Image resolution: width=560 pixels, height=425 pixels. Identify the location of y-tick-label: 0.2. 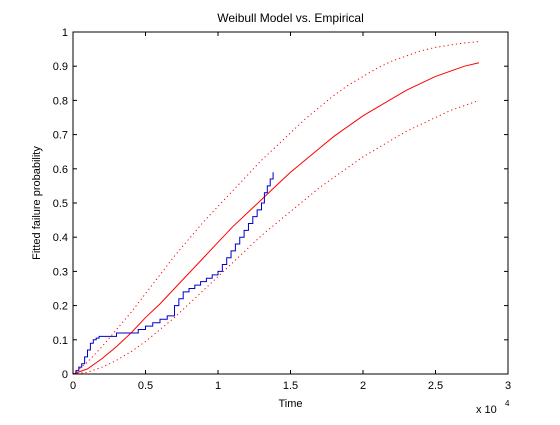
(60, 307).